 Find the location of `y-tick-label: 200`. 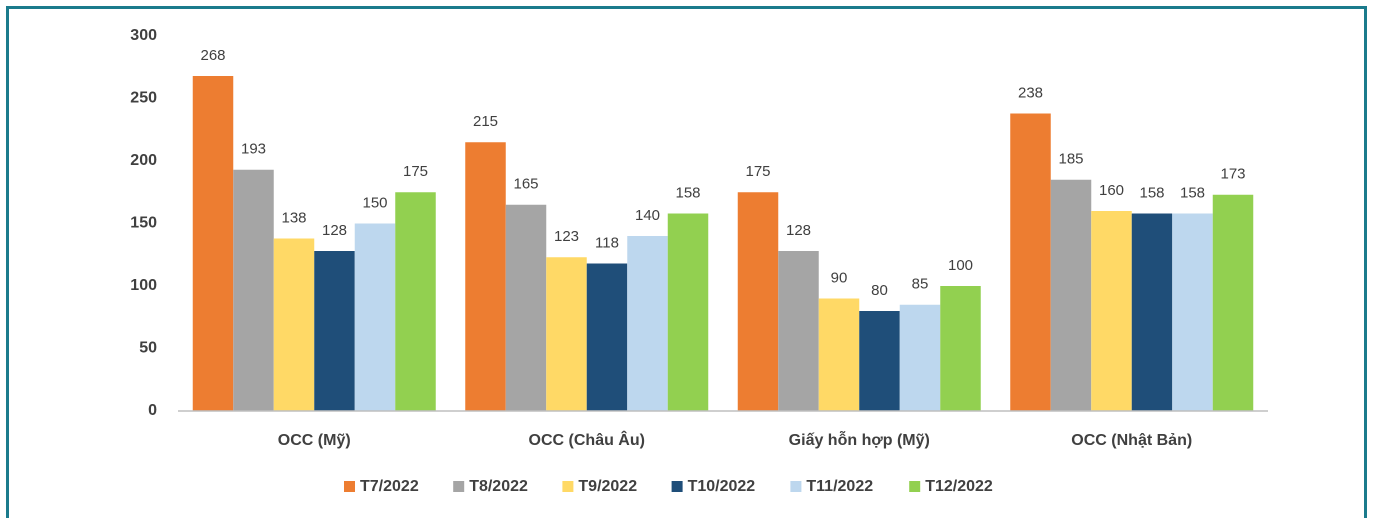

y-tick-label: 200 is located at coordinates (143, 160).